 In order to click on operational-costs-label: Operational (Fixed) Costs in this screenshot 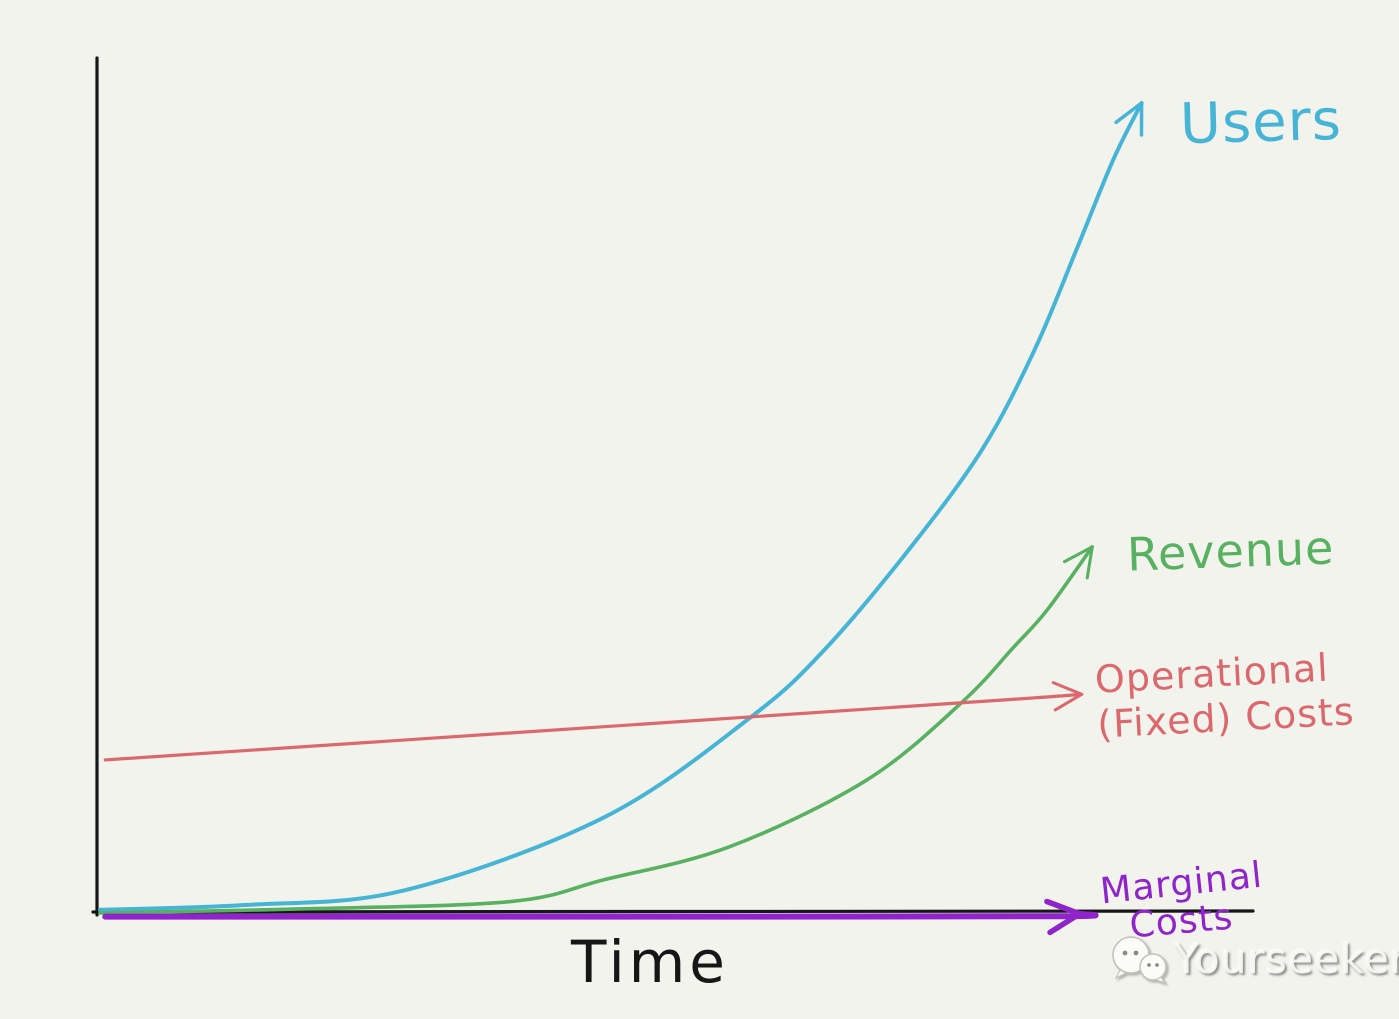, I will do `click(1225, 696)`.